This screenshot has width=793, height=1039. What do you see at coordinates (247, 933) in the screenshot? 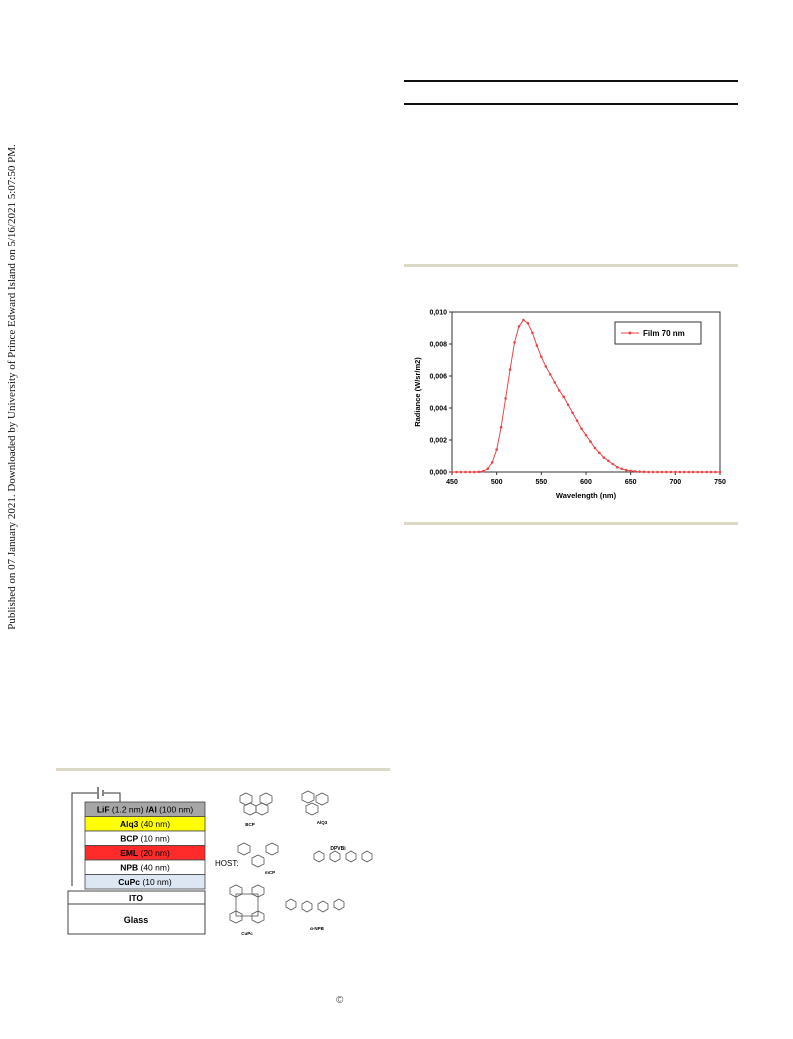
I see `cupc-label: CuPc` at bounding box center [247, 933].